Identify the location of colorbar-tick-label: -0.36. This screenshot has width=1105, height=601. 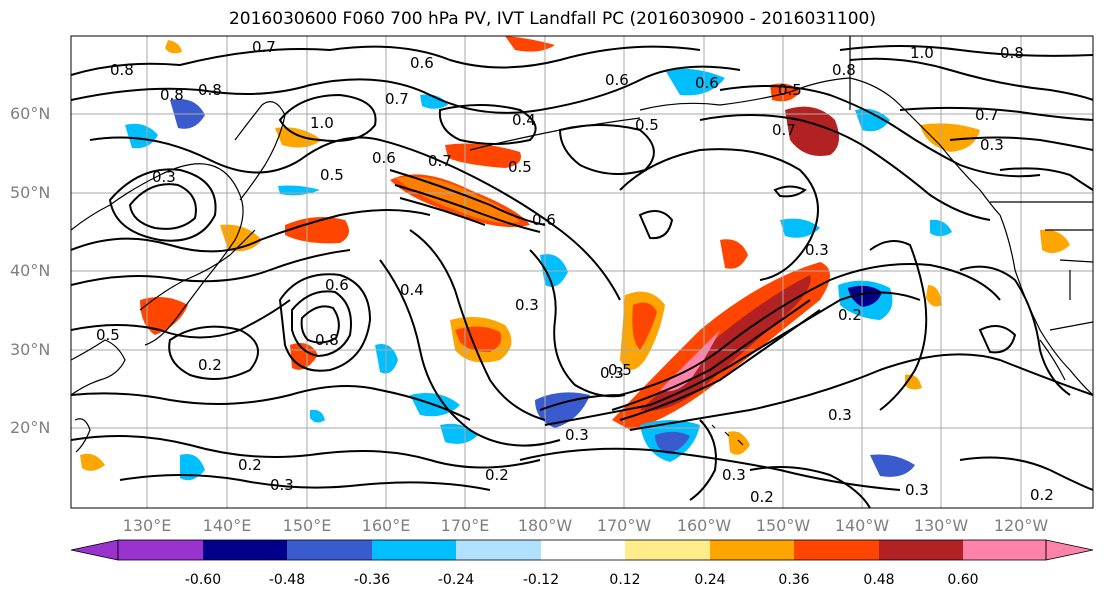
(372, 580).